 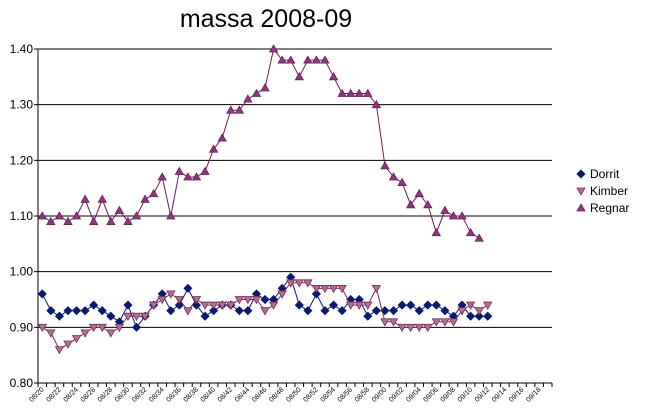 What do you see at coordinates (266, 19) in the screenshot?
I see `chart-title: massa 2008-09` at bounding box center [266, 19].